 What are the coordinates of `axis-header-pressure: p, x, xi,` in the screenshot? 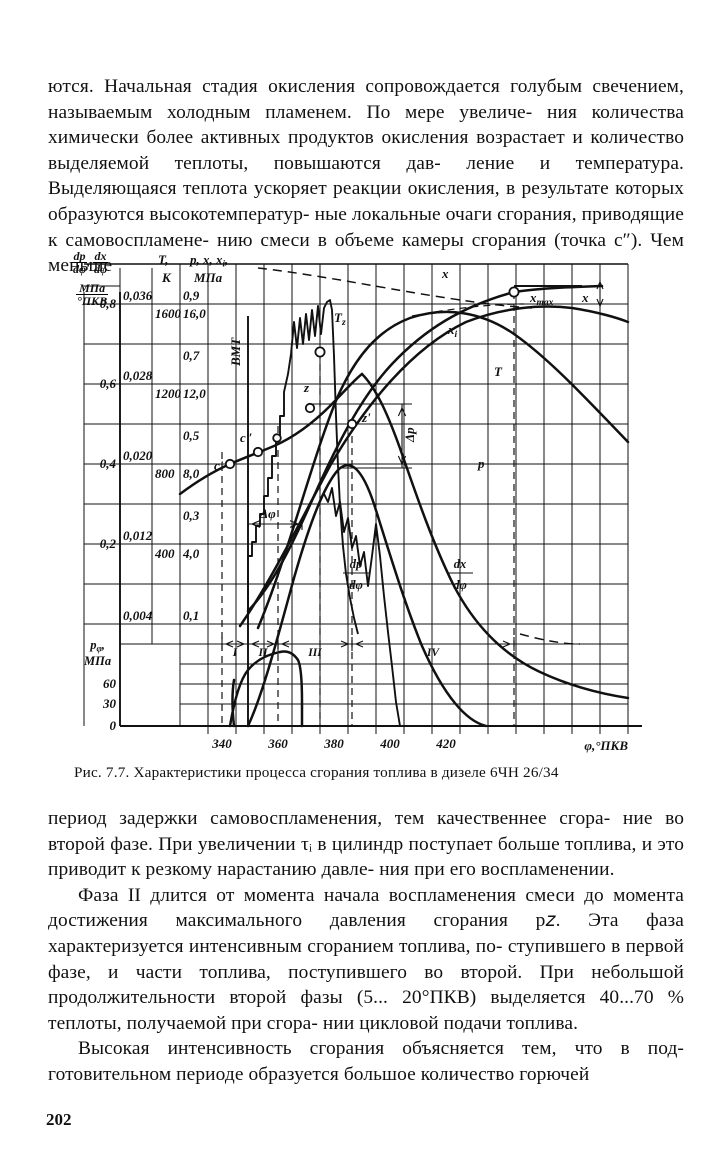 It's located at (209, 260).